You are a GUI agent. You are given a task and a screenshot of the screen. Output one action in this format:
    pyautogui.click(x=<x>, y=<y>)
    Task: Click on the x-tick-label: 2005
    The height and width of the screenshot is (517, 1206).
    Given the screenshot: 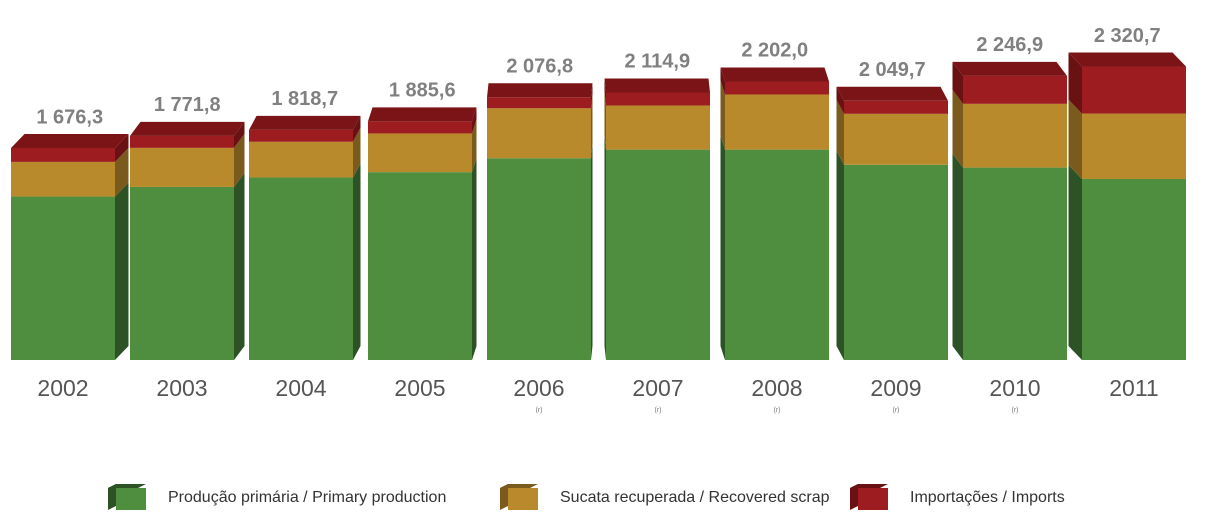 What is the action you would take?
    pyautogui.click(x=419, y=388)
    